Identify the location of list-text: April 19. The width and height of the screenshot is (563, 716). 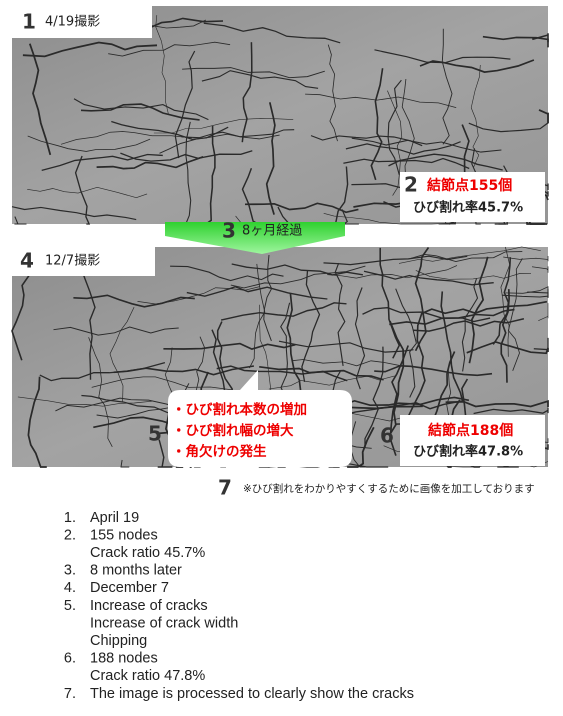
(114, 518).